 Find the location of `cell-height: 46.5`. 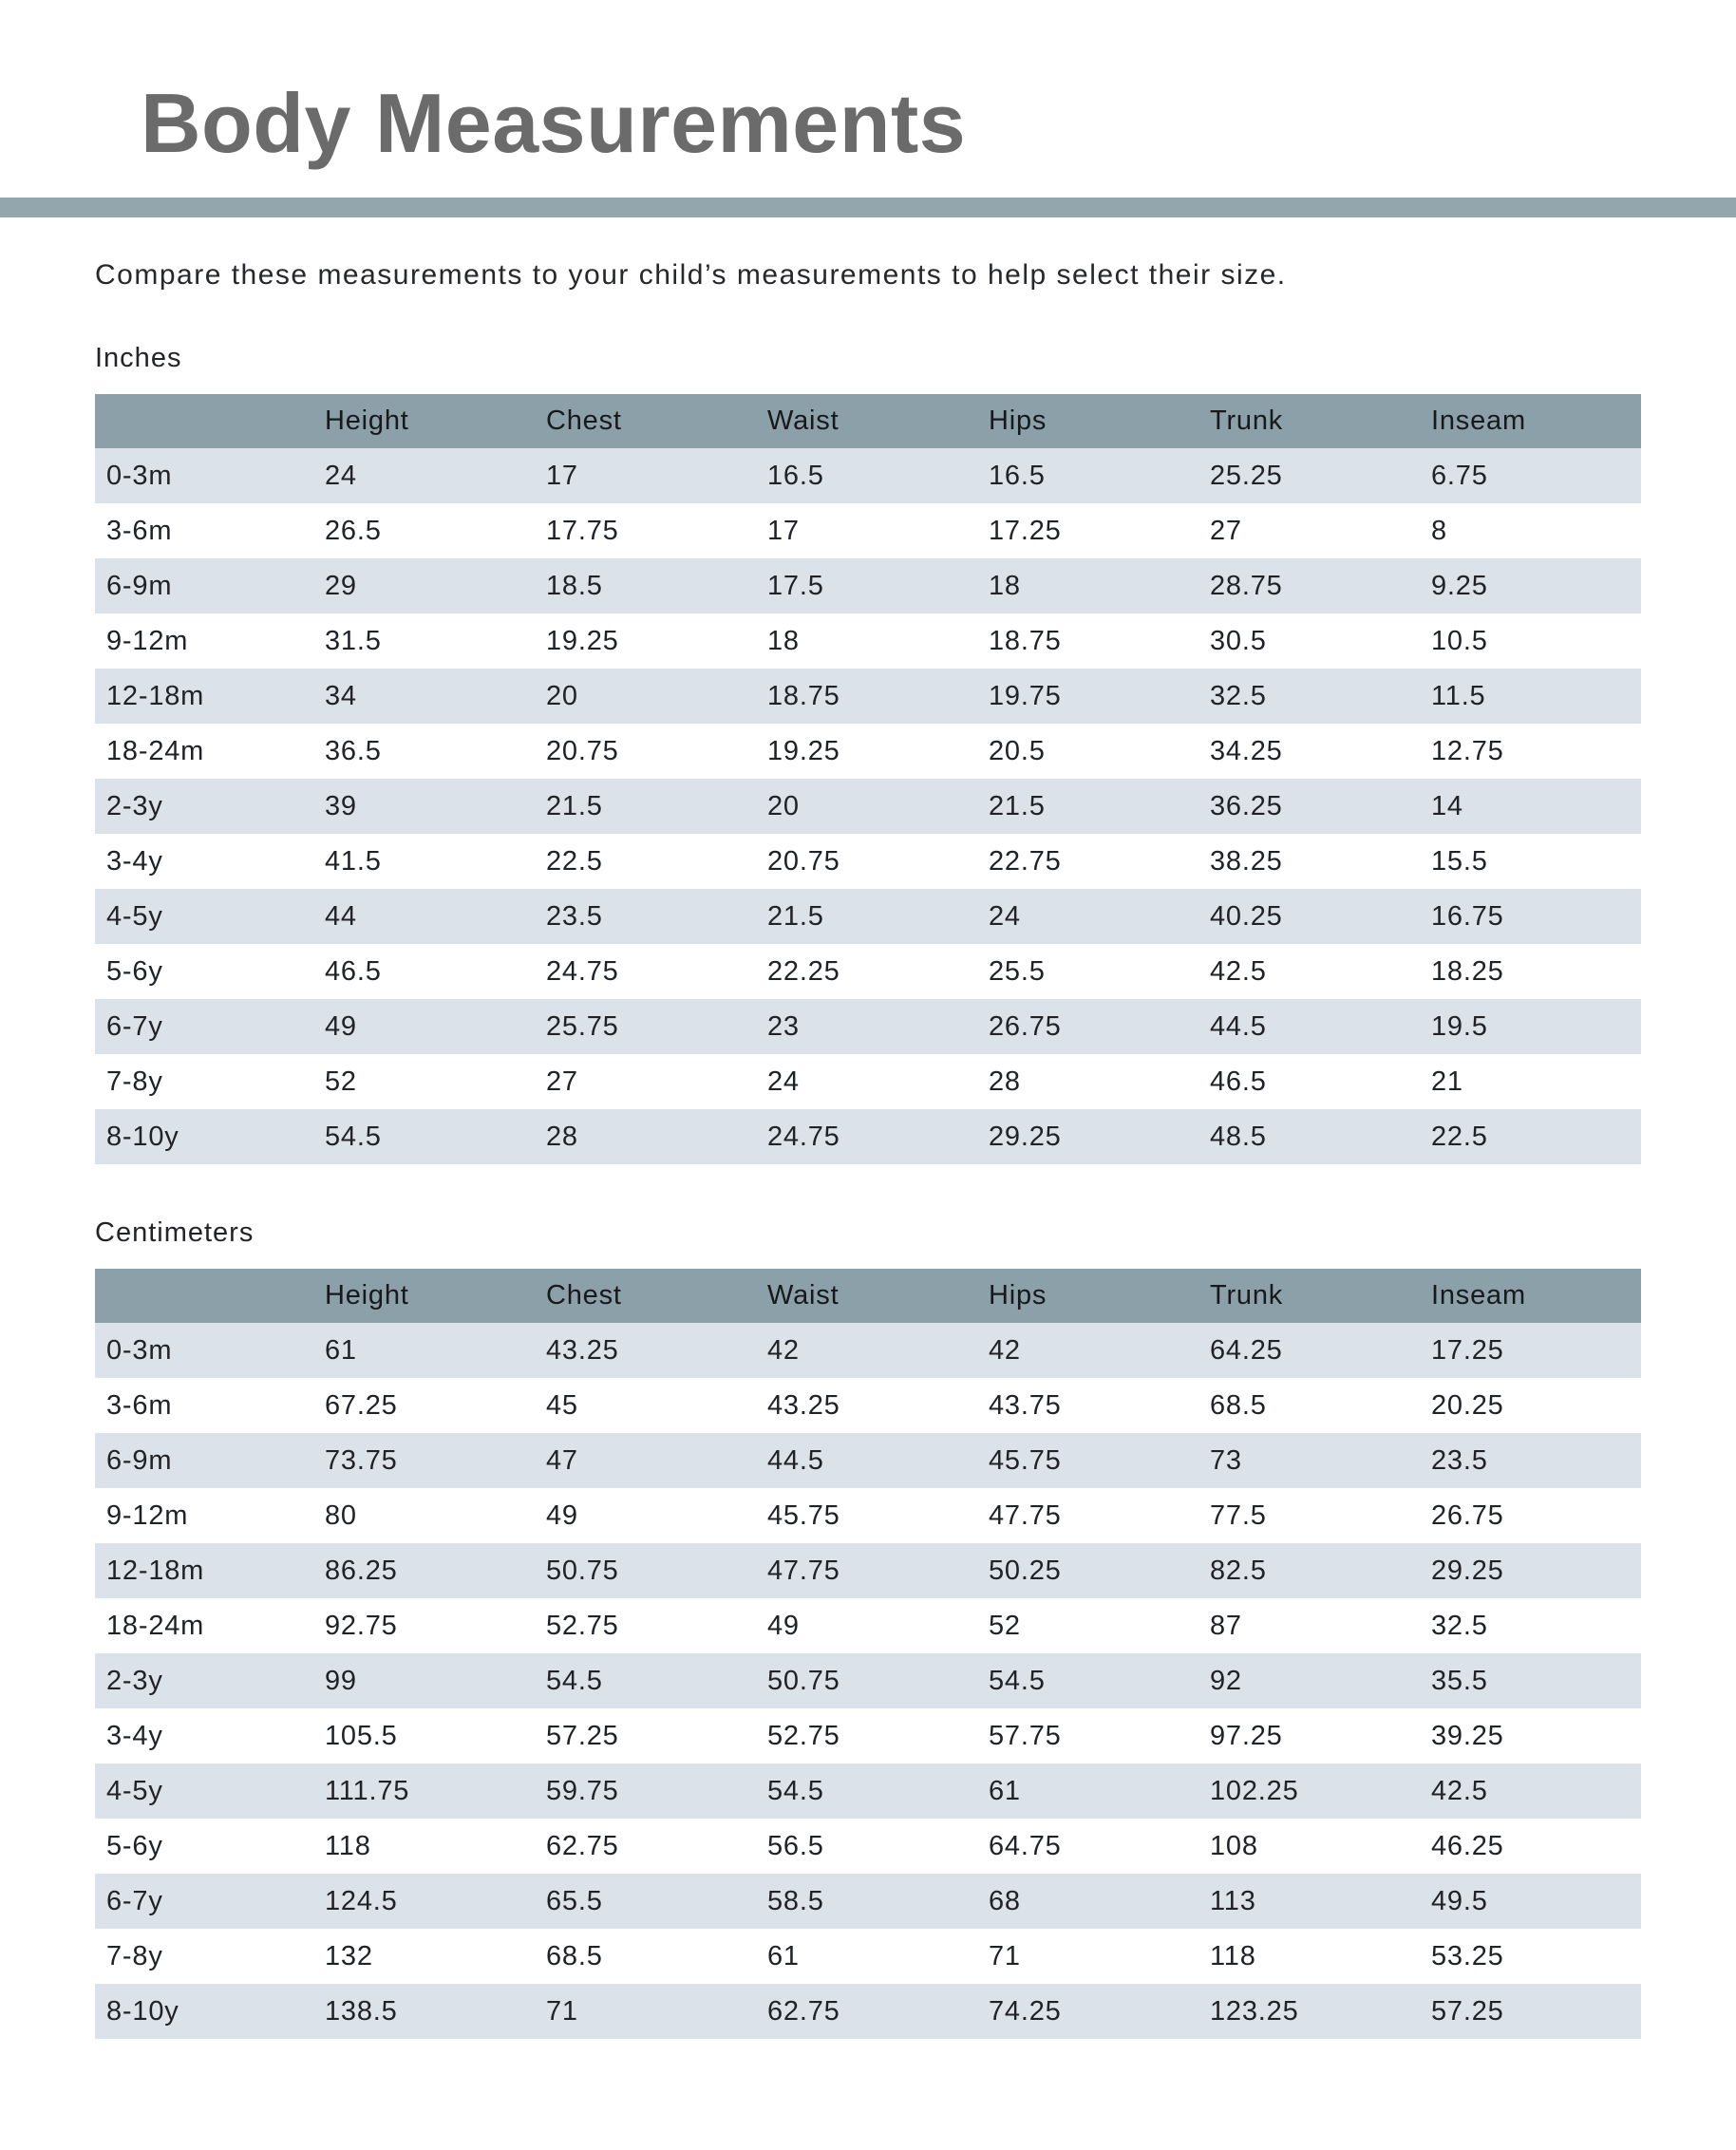

cell-height: 46.5 is located at coordinates (424, 971).